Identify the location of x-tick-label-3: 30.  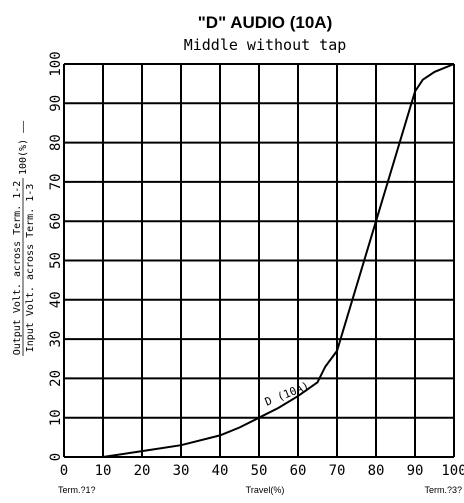
(181, 471).